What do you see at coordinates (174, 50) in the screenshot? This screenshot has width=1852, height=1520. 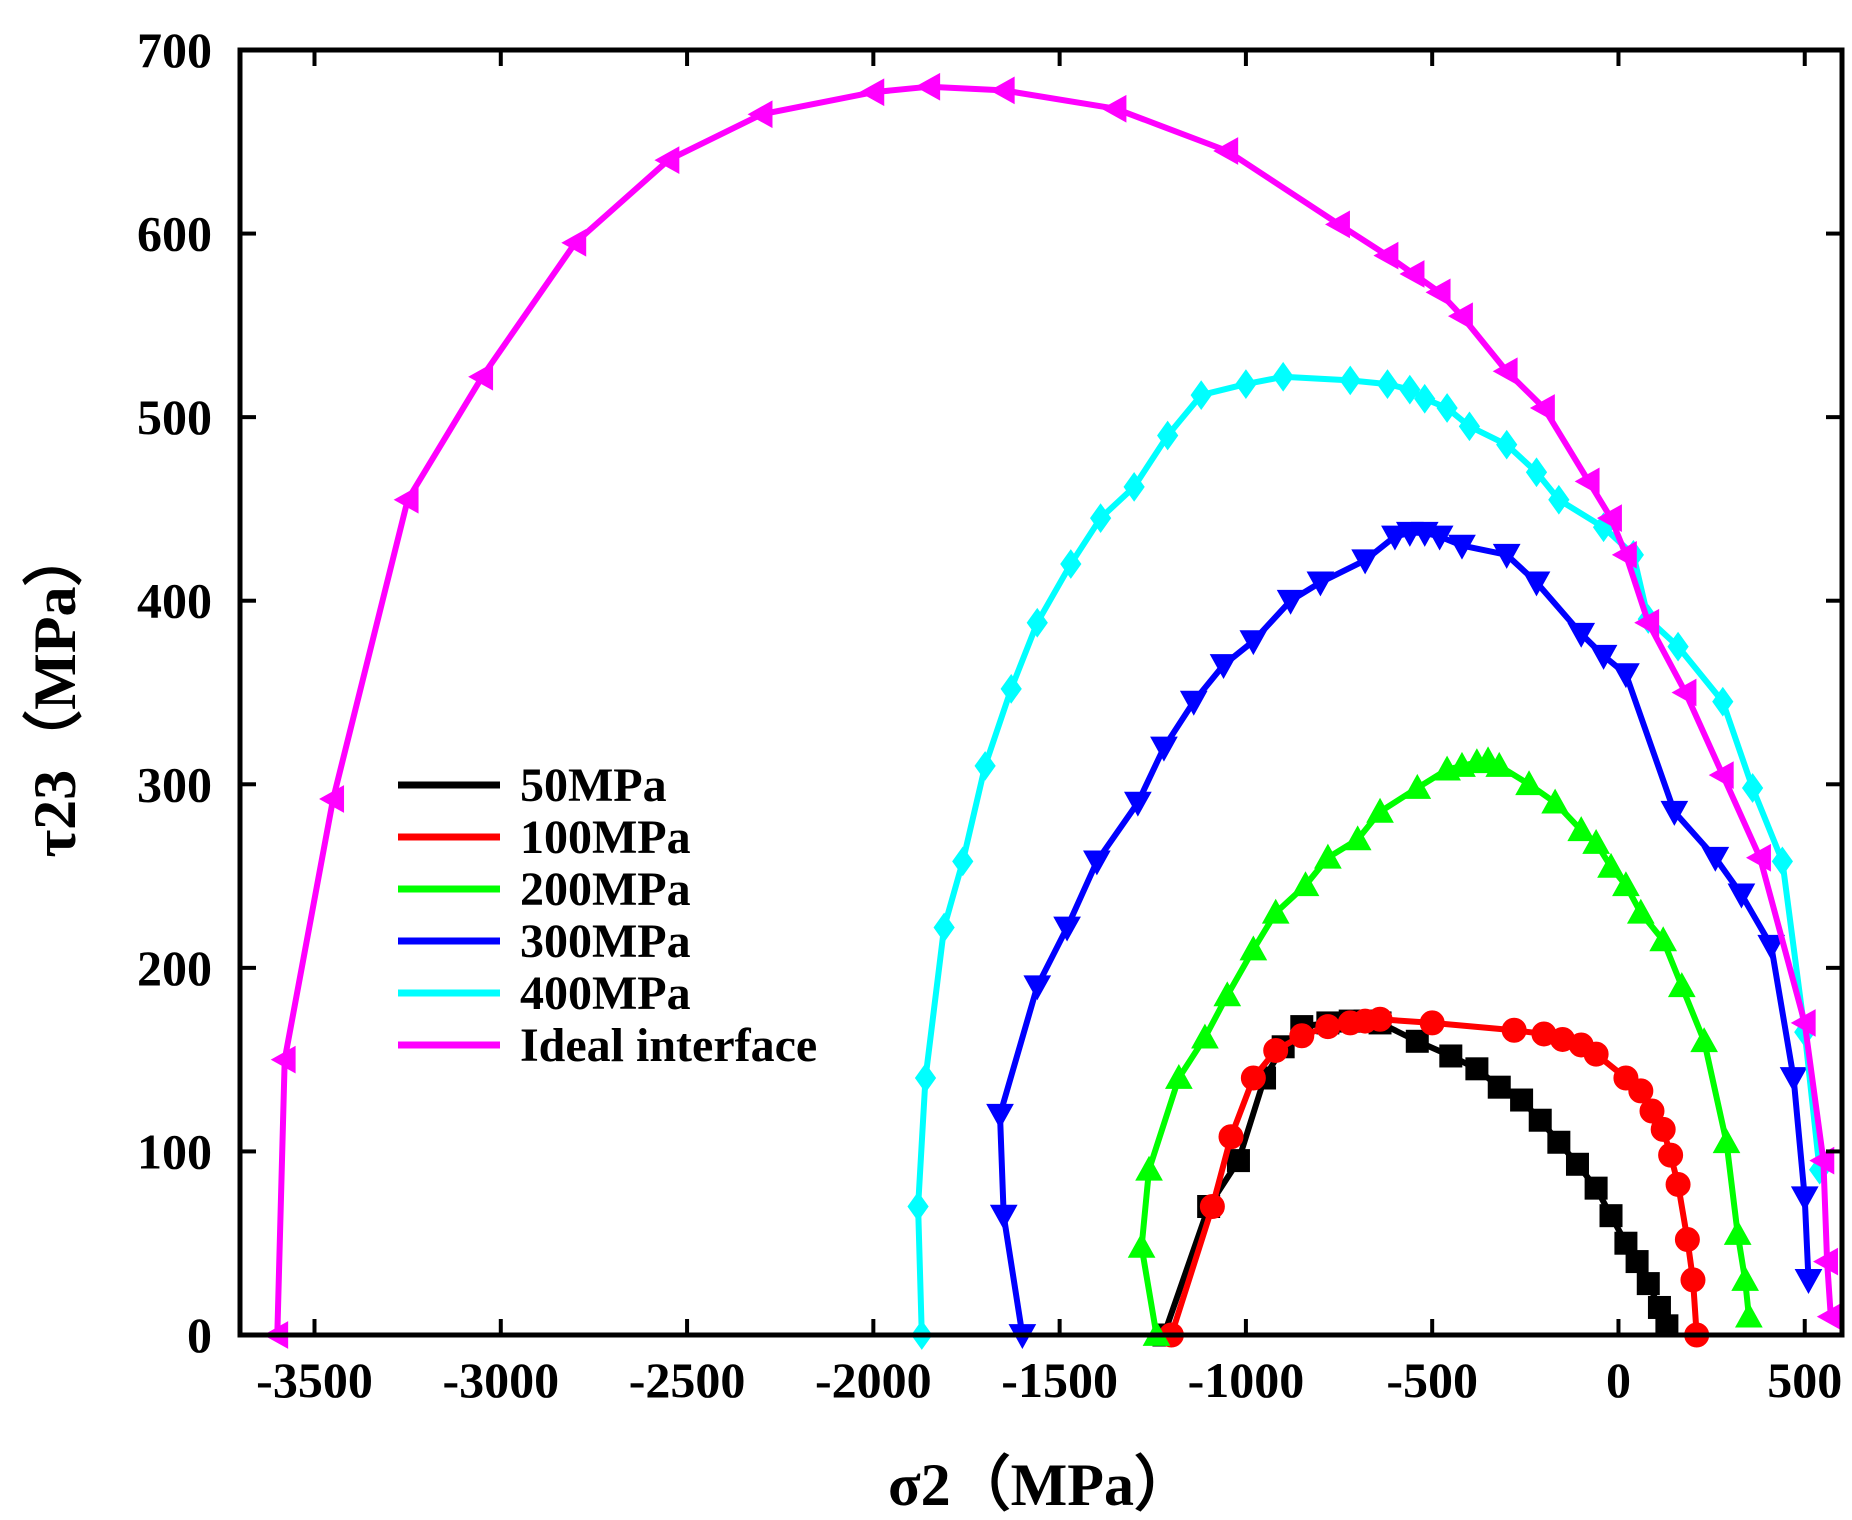 I see `y-tick-label: 700` at bounding box center [174, 50].